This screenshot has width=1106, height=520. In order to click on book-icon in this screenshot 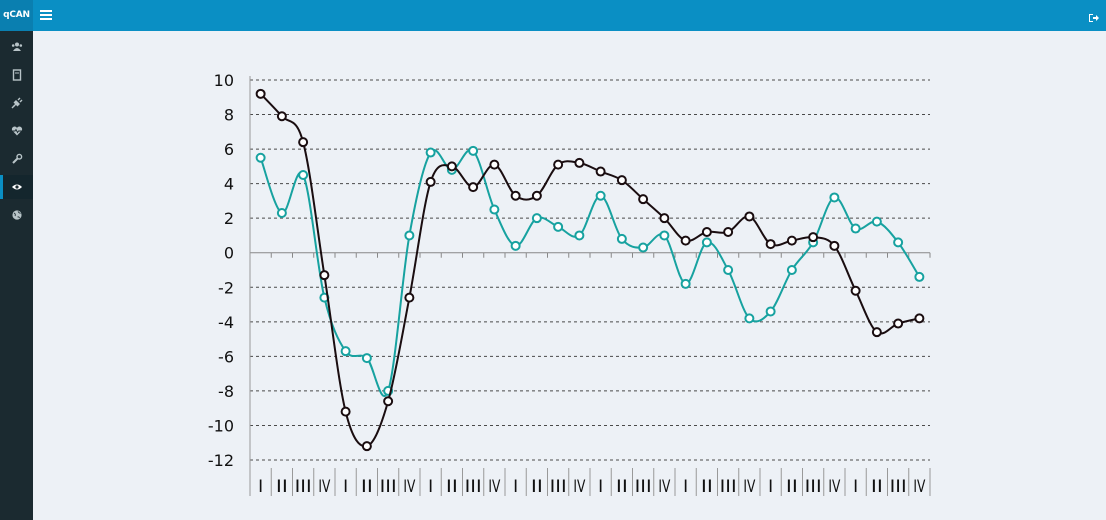, I will do `click(17, 75)`.